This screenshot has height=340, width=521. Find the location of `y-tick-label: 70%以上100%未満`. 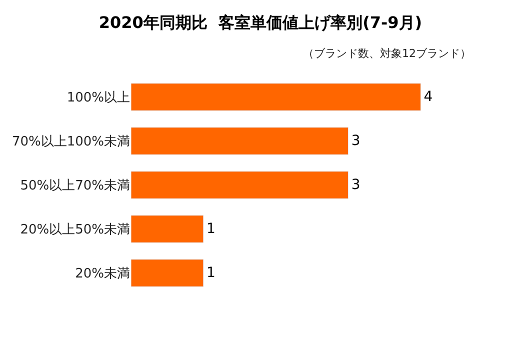

y-tick-label: 70%以上100%未満 is located at coordinates (71, 142).